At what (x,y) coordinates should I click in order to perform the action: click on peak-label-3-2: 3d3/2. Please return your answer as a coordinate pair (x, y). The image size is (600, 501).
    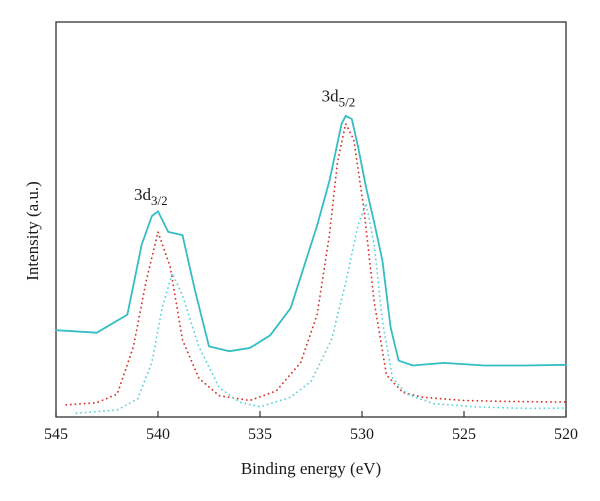
    Looking at the image, I should click on (151, 196).